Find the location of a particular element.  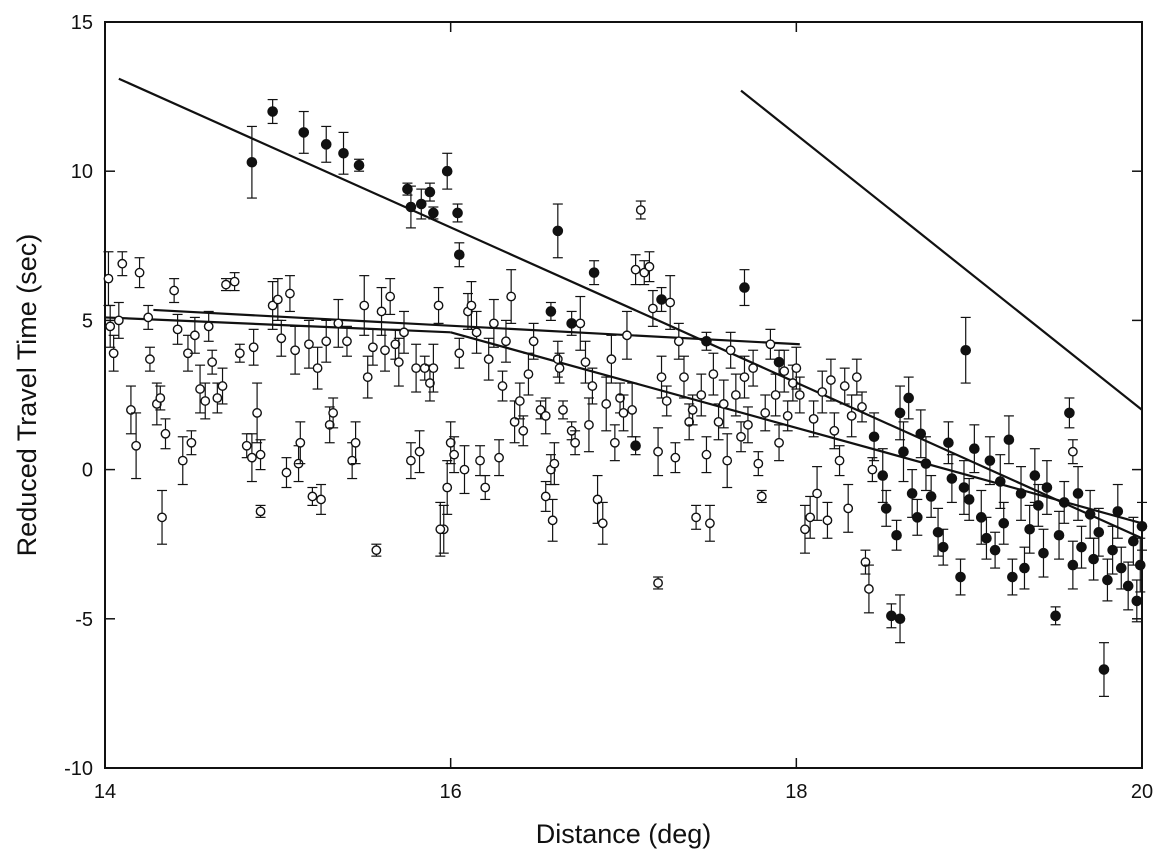

y-tick-label: -10 is located at coordinates (78, 769).